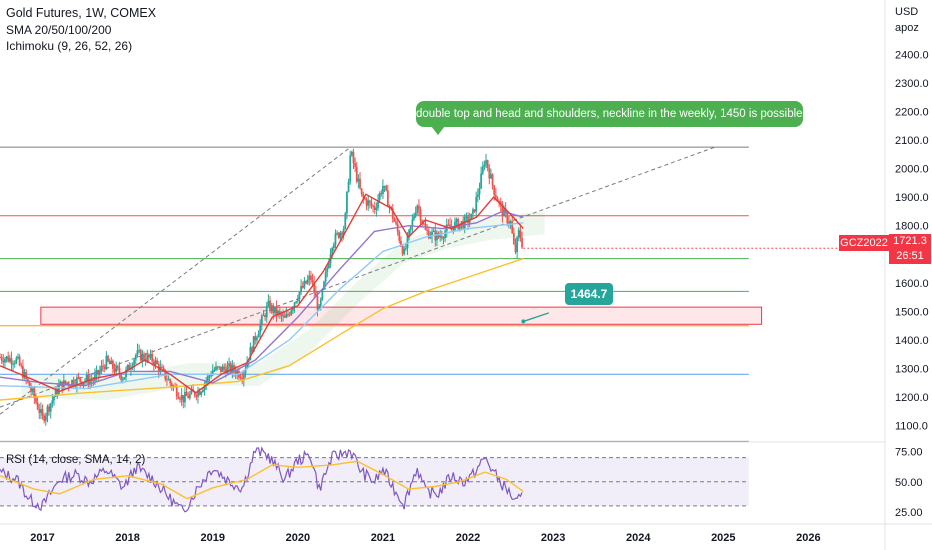 The width and height of the screenshot is (932, 550). Describe the element at coordinates (912, 55) in the screenshot. I see `y-tick-label: 2400.0` at that location.